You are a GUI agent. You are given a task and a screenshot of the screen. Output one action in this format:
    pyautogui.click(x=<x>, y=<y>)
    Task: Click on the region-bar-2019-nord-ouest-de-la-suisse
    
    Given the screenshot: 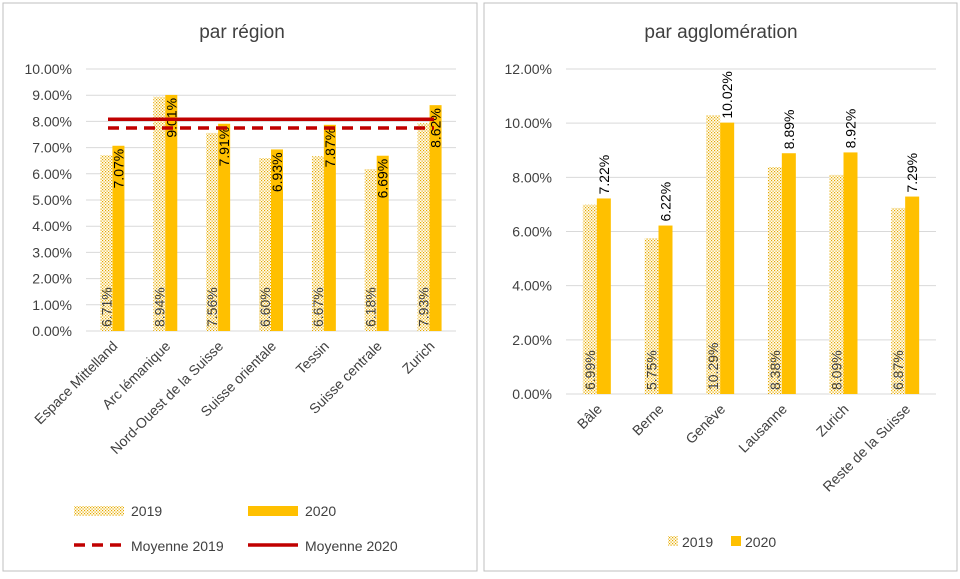 What is the action you would take?
    pyautogui.click(x=212, y=231)
    